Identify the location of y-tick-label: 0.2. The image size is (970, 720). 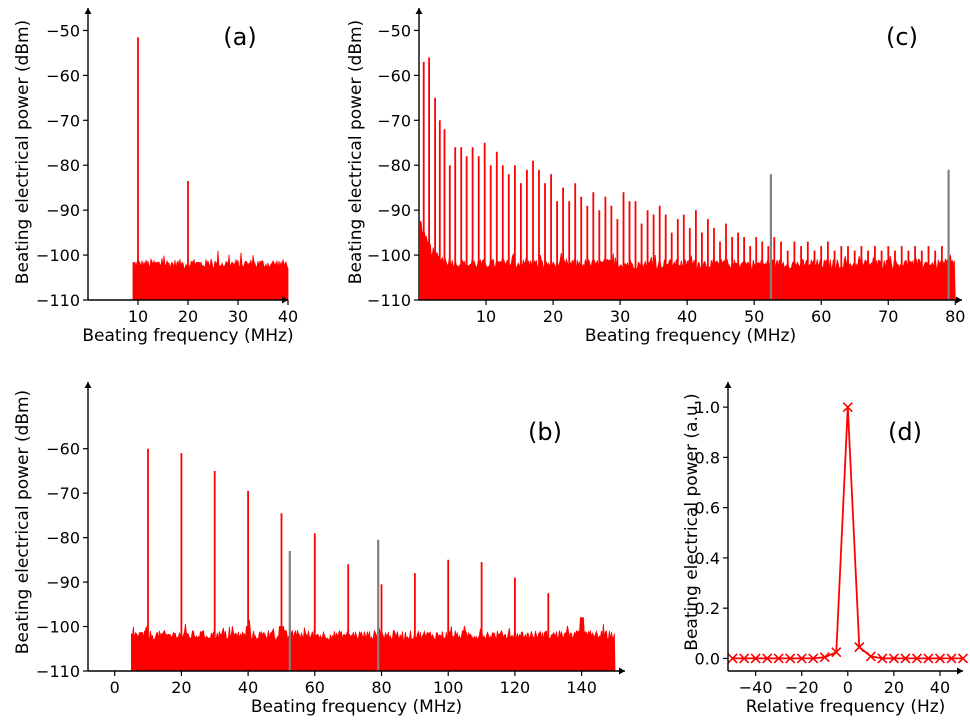
(707, 608).